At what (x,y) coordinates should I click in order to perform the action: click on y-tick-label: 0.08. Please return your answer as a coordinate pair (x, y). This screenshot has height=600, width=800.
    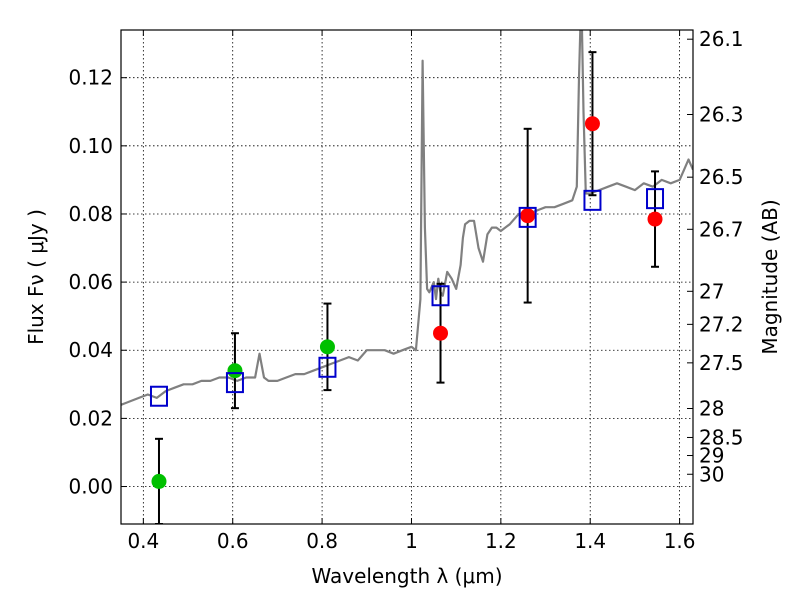
    Looking at the image, I should click on (90, 214).